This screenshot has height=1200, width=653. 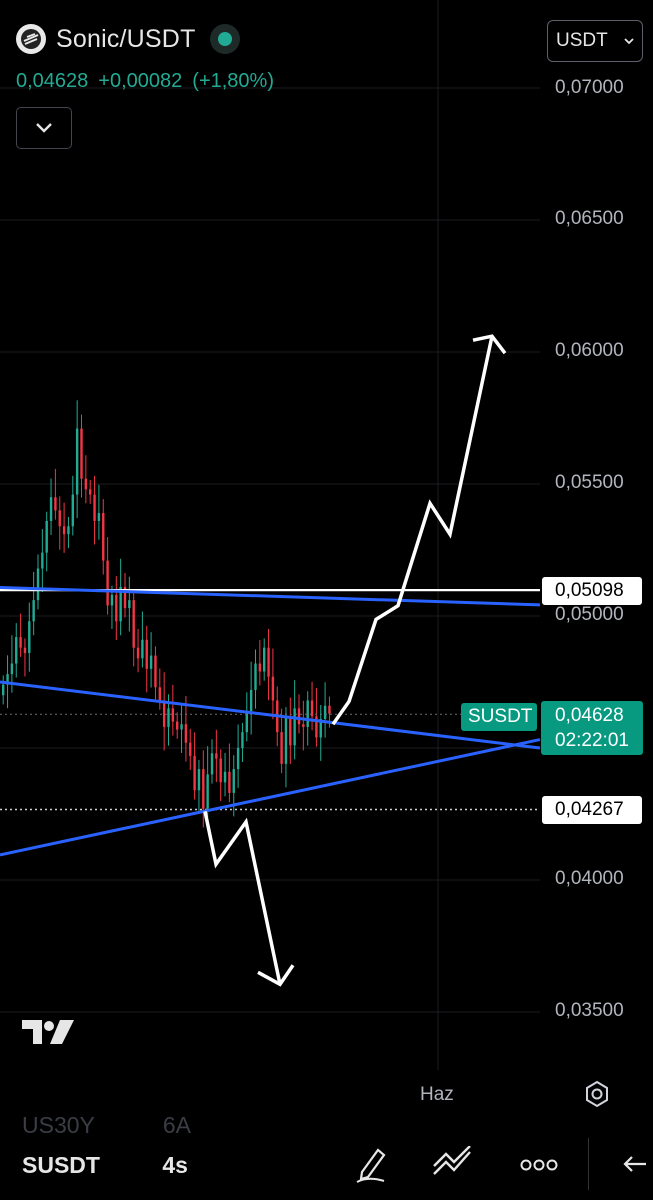 I want to click on collapse-button, so click(x=44, y=128).